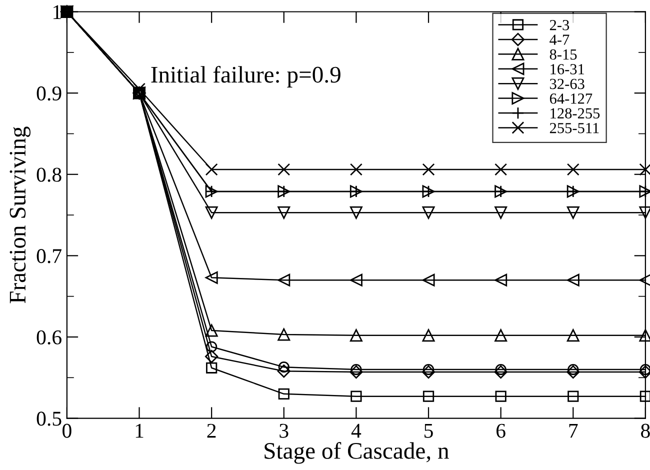  Describe the element at coordinates (567, 69) in the screenshot. I see `legend-label: 16-31` at that location.